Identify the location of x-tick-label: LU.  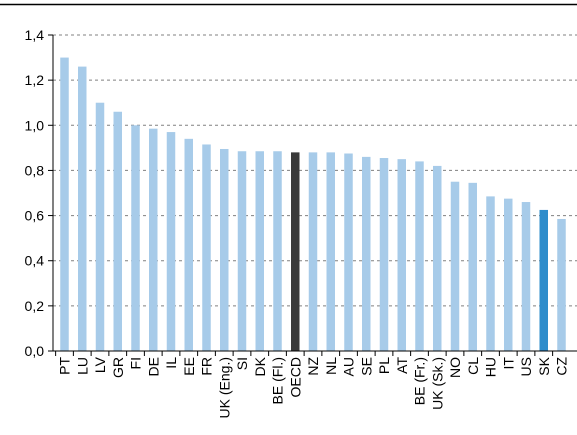
(82, 366).